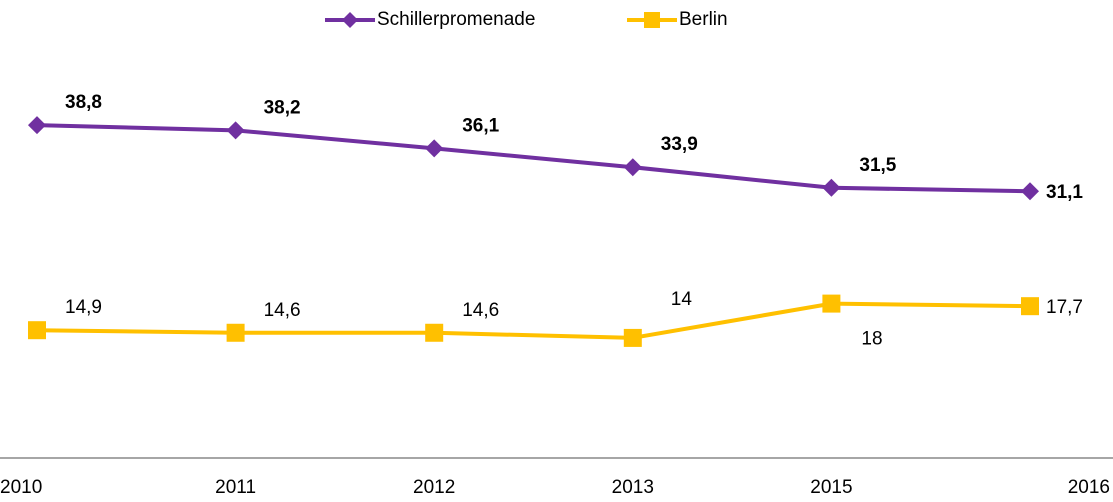 Image resolution: width=1113 pixels, height=502 pixels. What do you see at coordinates (877, 165) in the screenshot?
I see `data-label: 31,5` at bounding box center [877, 165].